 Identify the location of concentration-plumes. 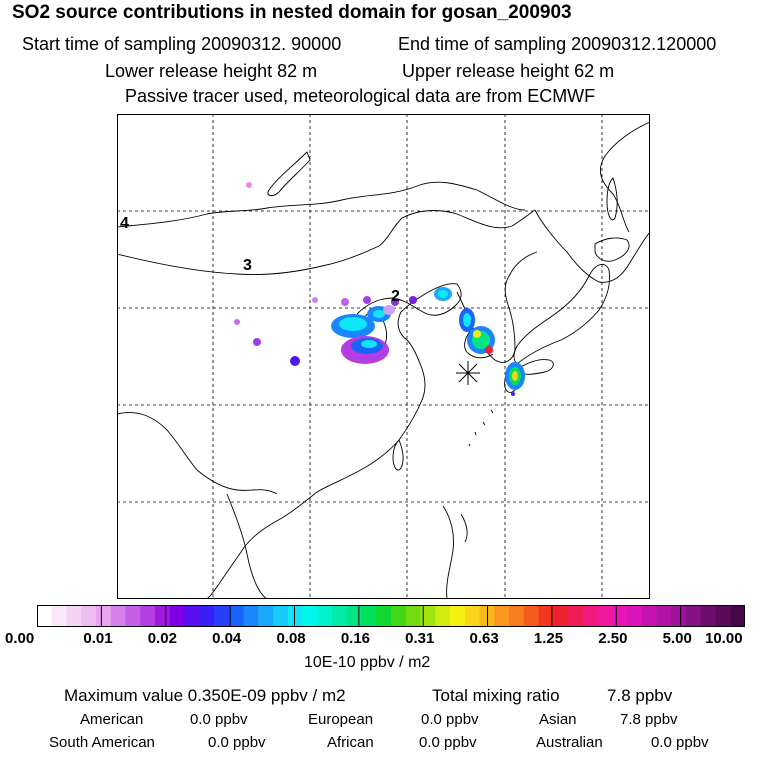
(379, 289).